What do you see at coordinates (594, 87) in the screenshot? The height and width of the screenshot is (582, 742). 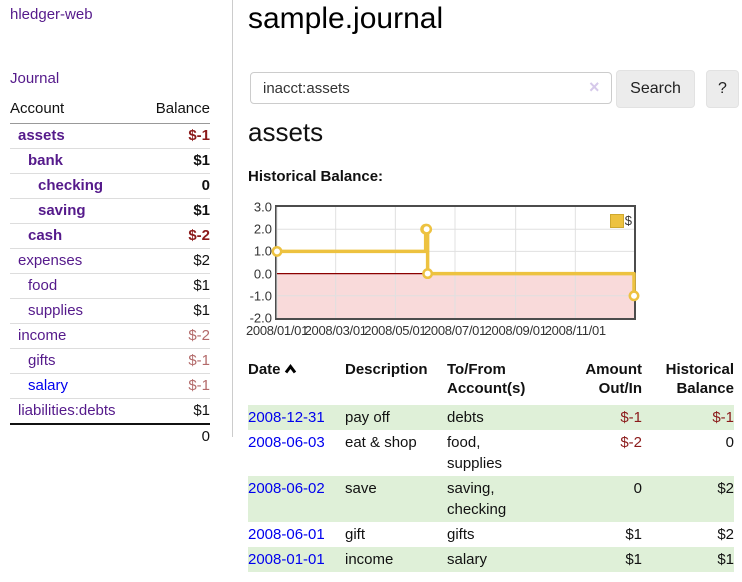 I see `clear-search-icon: ×` at bounding box center [594, 87].